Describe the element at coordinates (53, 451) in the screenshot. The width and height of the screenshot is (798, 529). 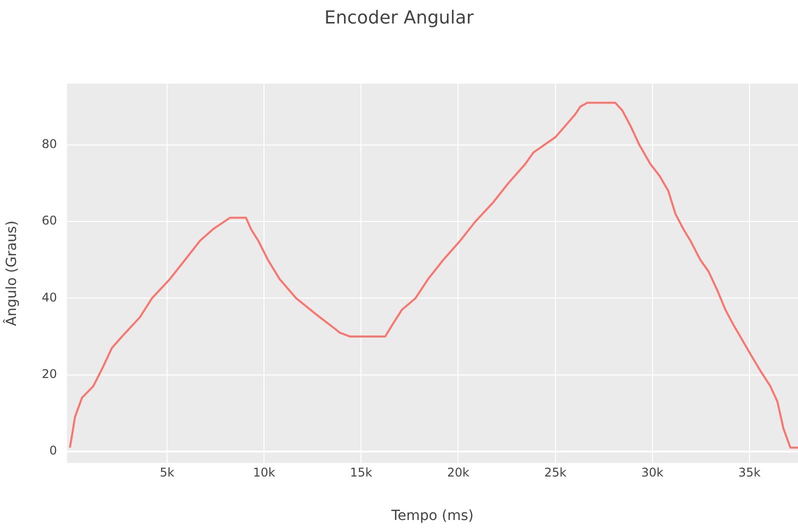
I see `y-tick-label: 0` at that location.